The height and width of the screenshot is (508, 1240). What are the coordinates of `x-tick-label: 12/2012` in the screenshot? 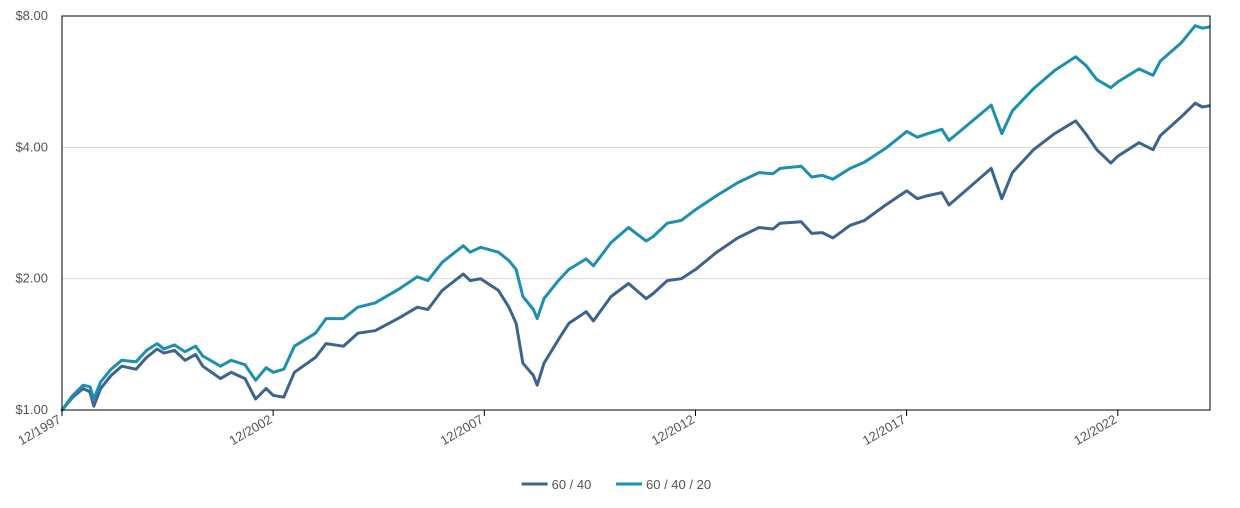 It's located at (673, 430).